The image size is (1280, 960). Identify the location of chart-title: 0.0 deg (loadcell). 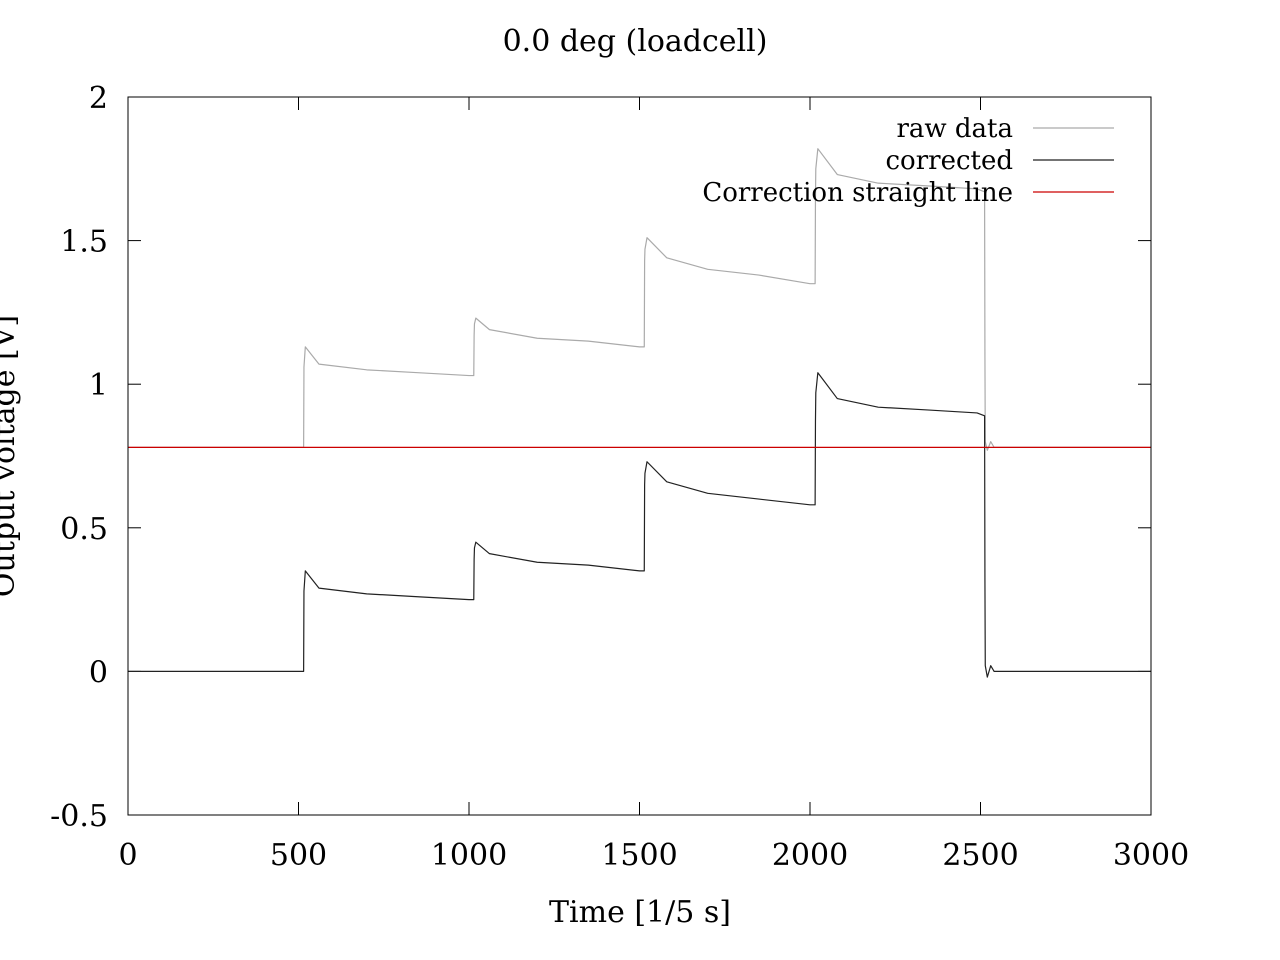
(635, 41).